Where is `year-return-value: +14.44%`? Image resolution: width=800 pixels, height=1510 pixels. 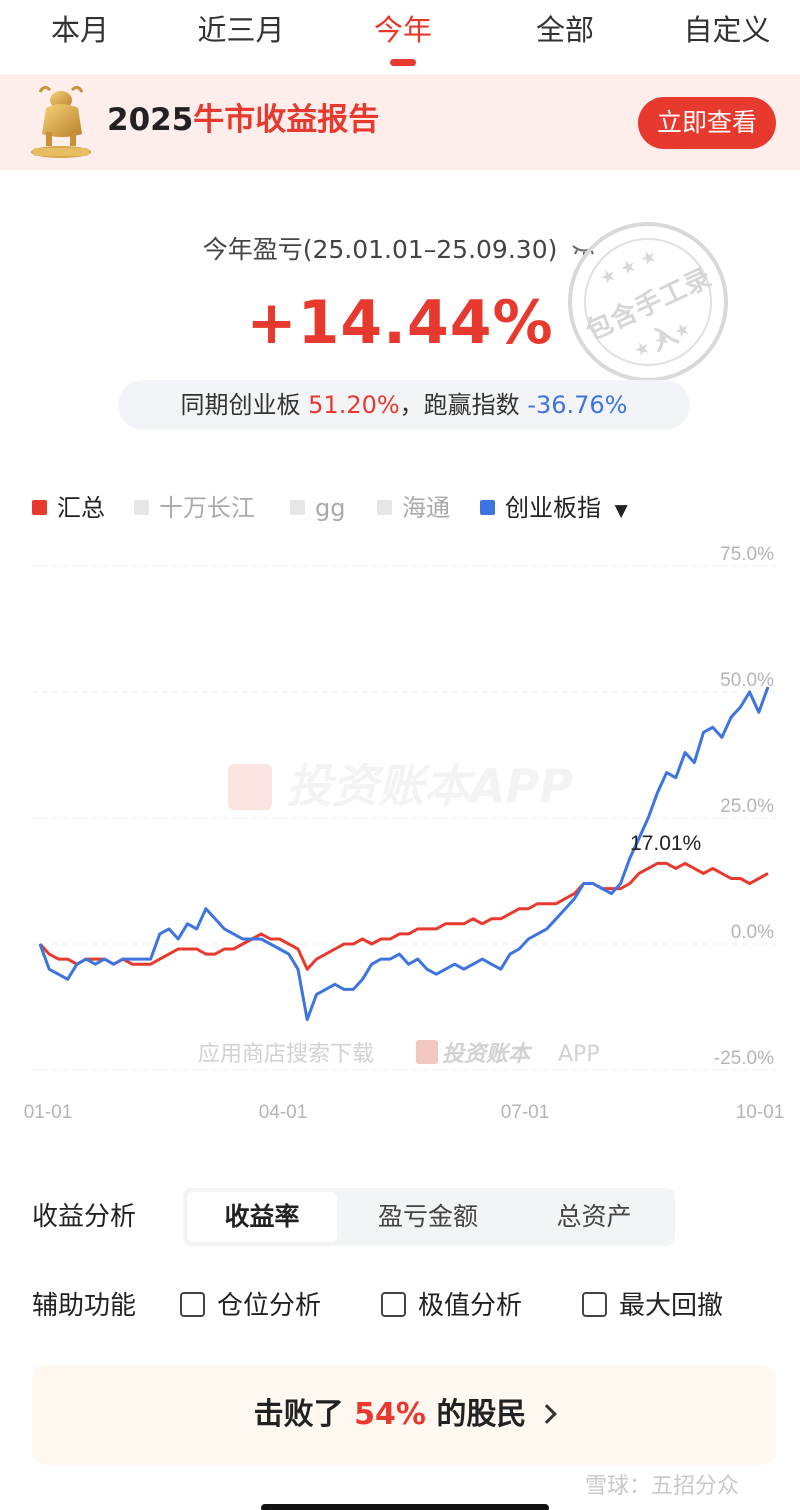 year-return-value: +14.44% is located at coordinates (400, 323).